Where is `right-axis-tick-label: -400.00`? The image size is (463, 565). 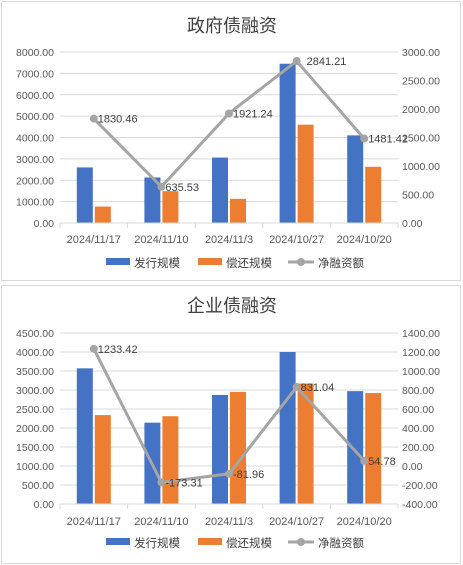 right-axis-tick-label: -400.00 is located at coordinates (420, 505).